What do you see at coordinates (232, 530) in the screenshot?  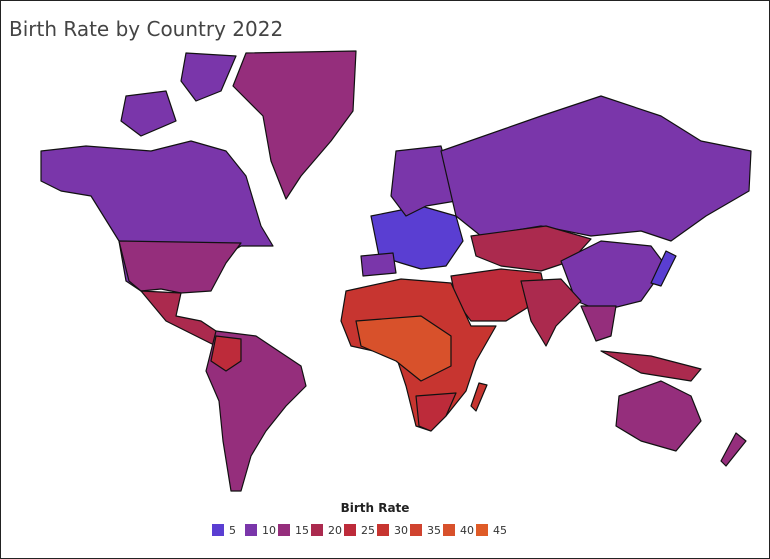 I see `legend-label: 5` at bounding box center [232, 530].